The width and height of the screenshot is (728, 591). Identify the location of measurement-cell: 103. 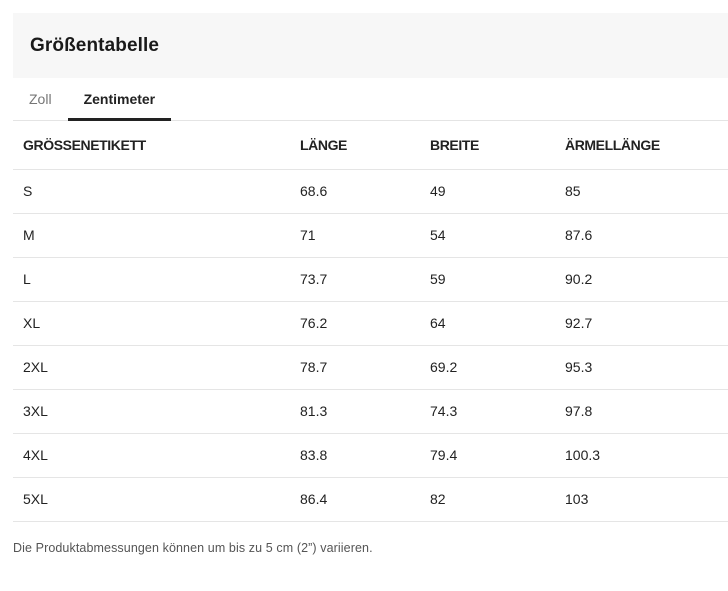
(641, 499).